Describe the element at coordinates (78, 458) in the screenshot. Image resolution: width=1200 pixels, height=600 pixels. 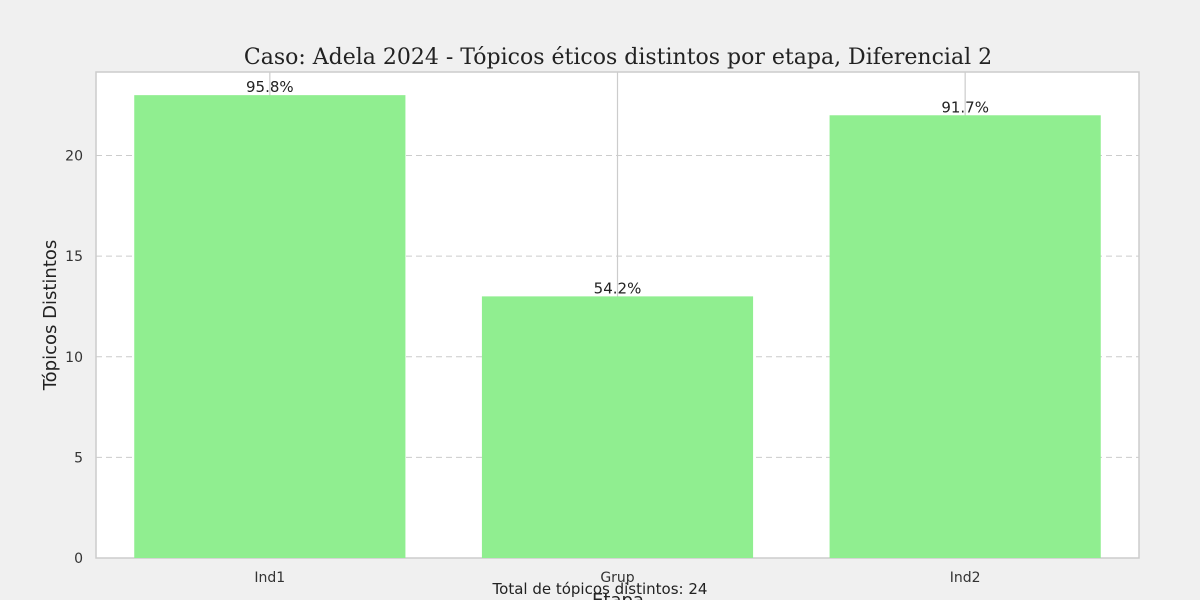
I see `y-tick-label: 5` at that location.